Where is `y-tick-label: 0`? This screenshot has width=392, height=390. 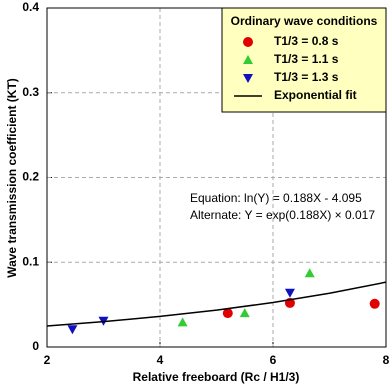
y-tick-label: 0 is located at coordinates (35, 346).